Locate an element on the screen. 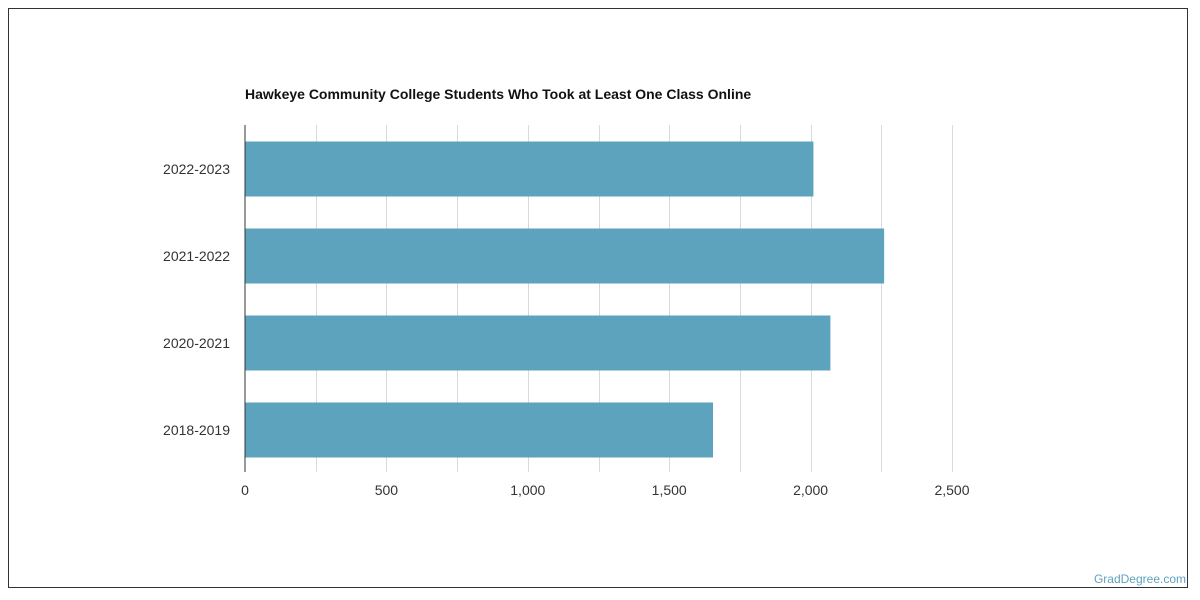 This screenshot has width=1200, height=600. x-tick-label: 1,000 is located at coordinates (527, 490).